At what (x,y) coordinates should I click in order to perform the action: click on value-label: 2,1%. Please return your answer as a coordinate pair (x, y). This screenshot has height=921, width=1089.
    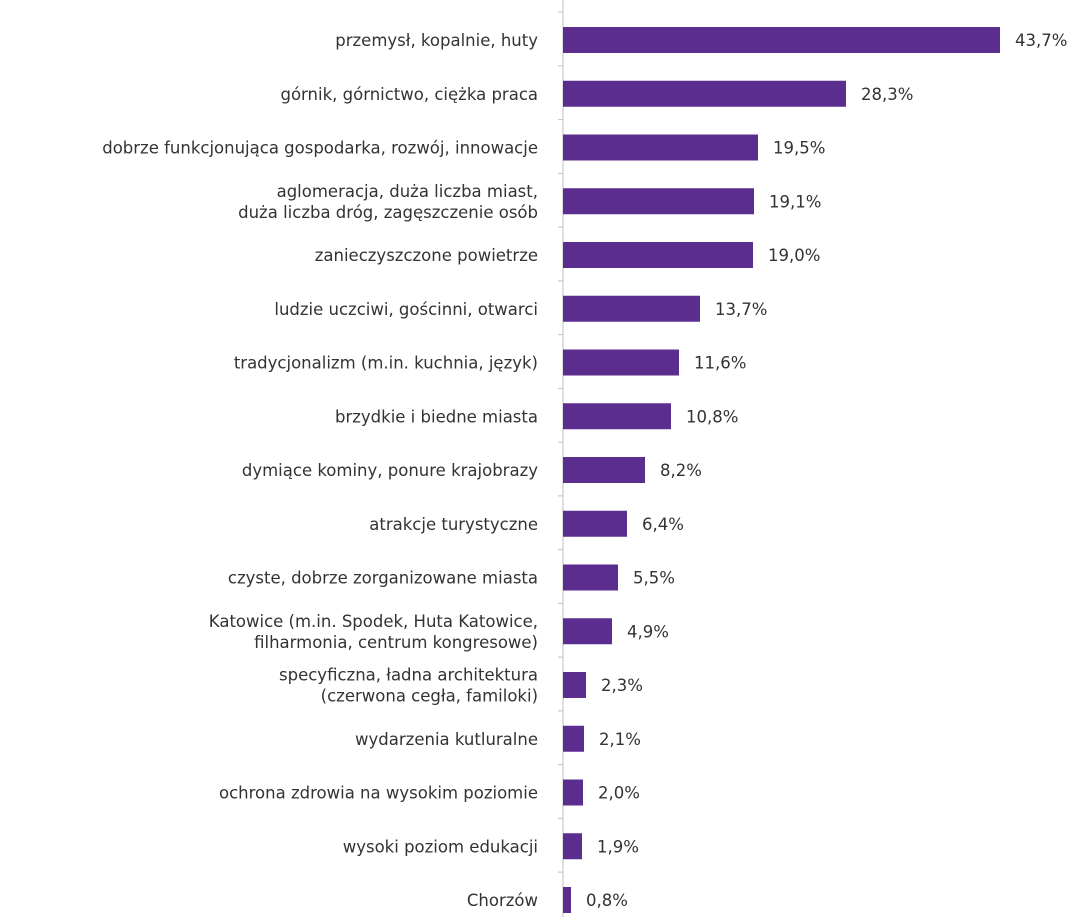
    Looking at the image, I should click on (620, 739).